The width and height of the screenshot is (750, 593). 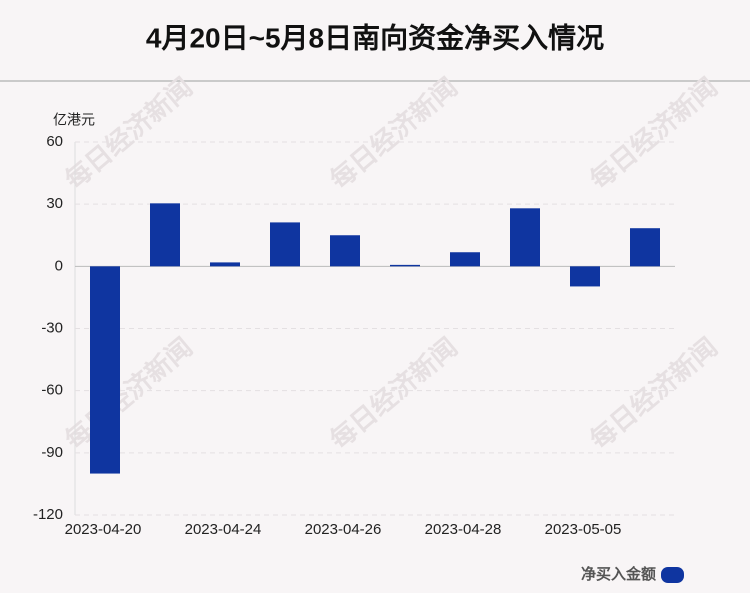 I want to click on x-tick-label: 2023-04-20, so click(x=103, y=529).